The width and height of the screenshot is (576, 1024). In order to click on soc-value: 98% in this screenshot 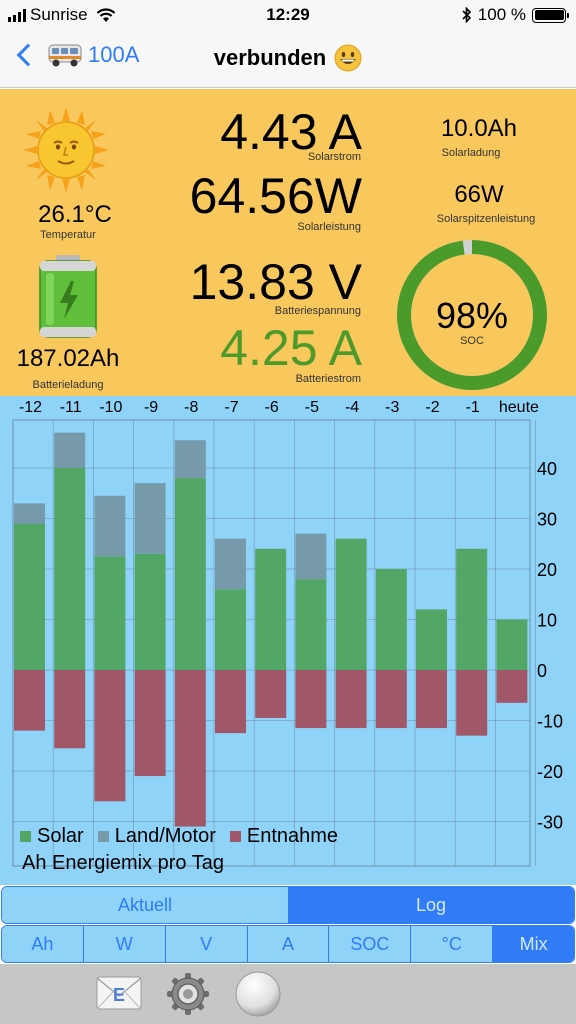, I will do `click(472, 315)`.